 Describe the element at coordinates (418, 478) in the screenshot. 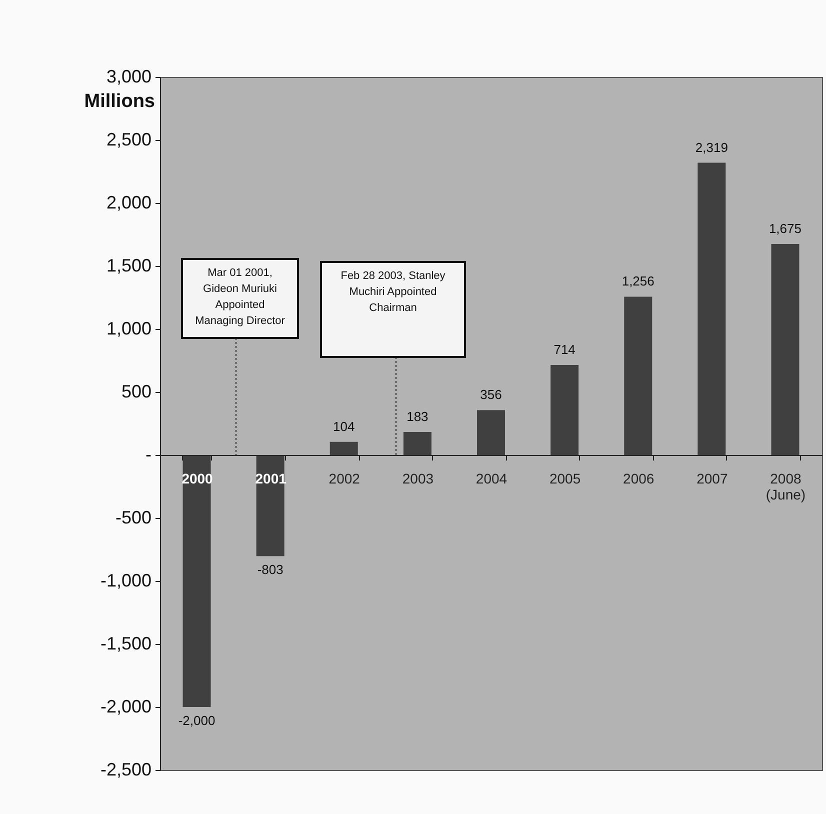

I see `x-tick-label: 2003` at that location.